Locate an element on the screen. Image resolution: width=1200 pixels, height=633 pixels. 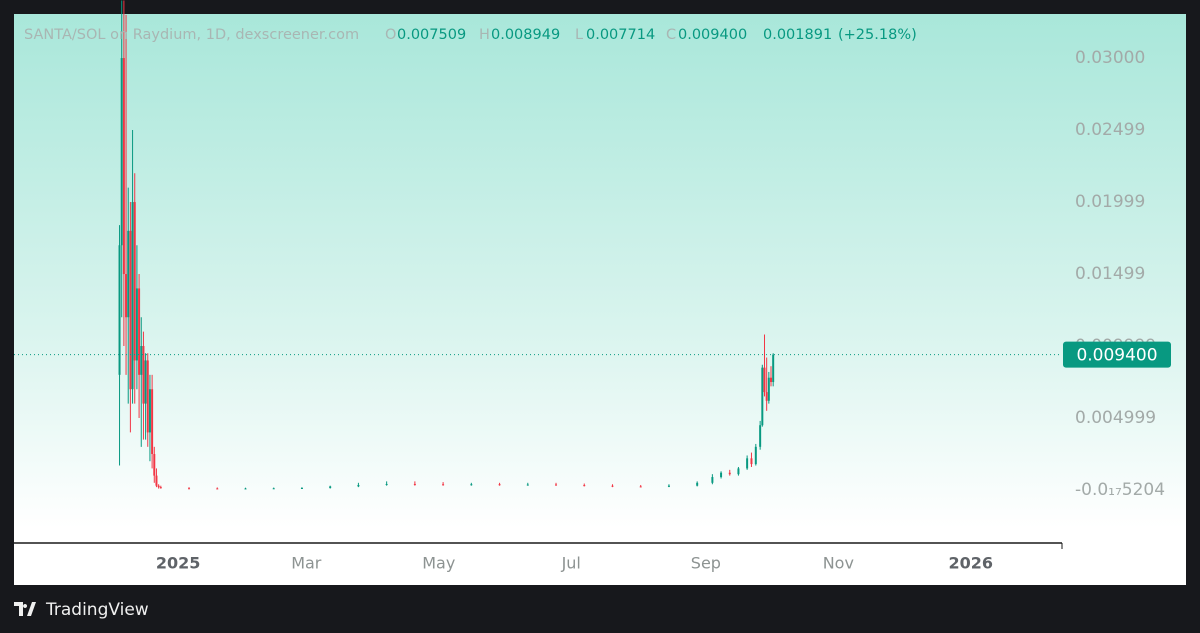
ohlc-key: O is located at coordinates (390, 35).